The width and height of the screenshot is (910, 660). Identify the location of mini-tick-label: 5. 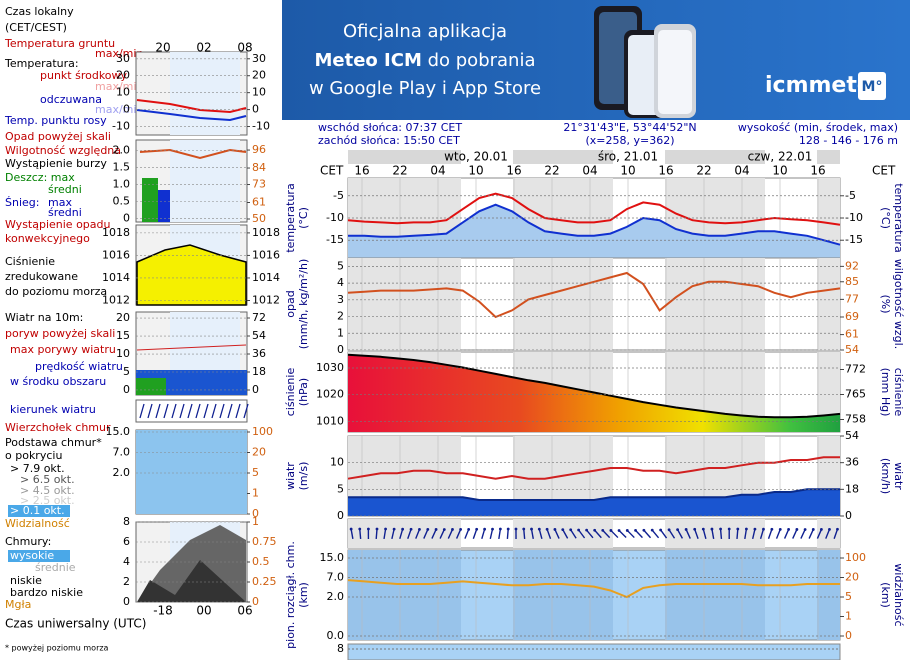
(255, 472).